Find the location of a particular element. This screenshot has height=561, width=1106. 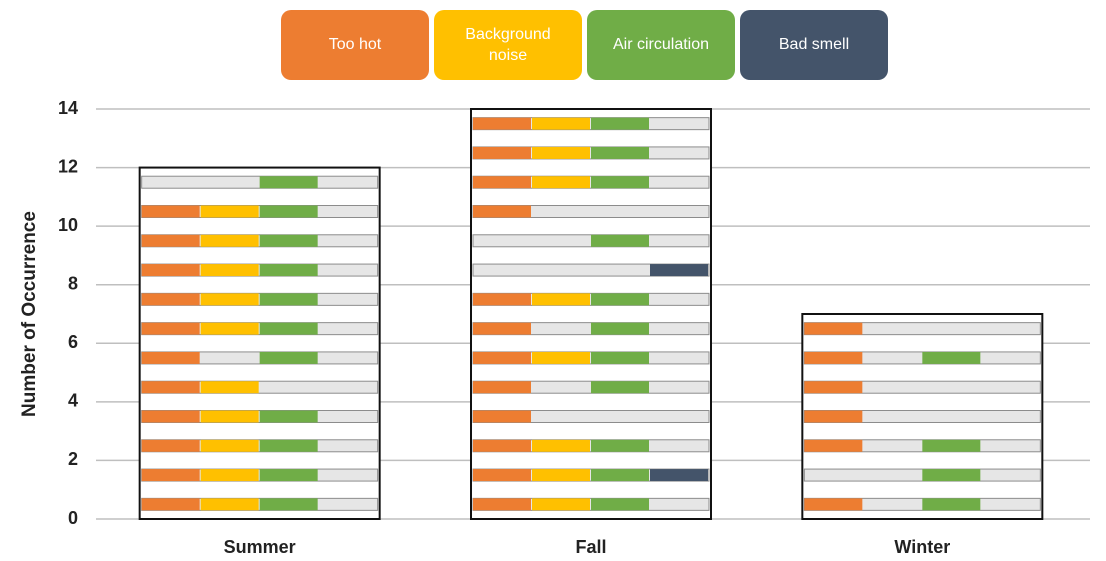

legend-item: Background noise is located at coordinates (508, 45).